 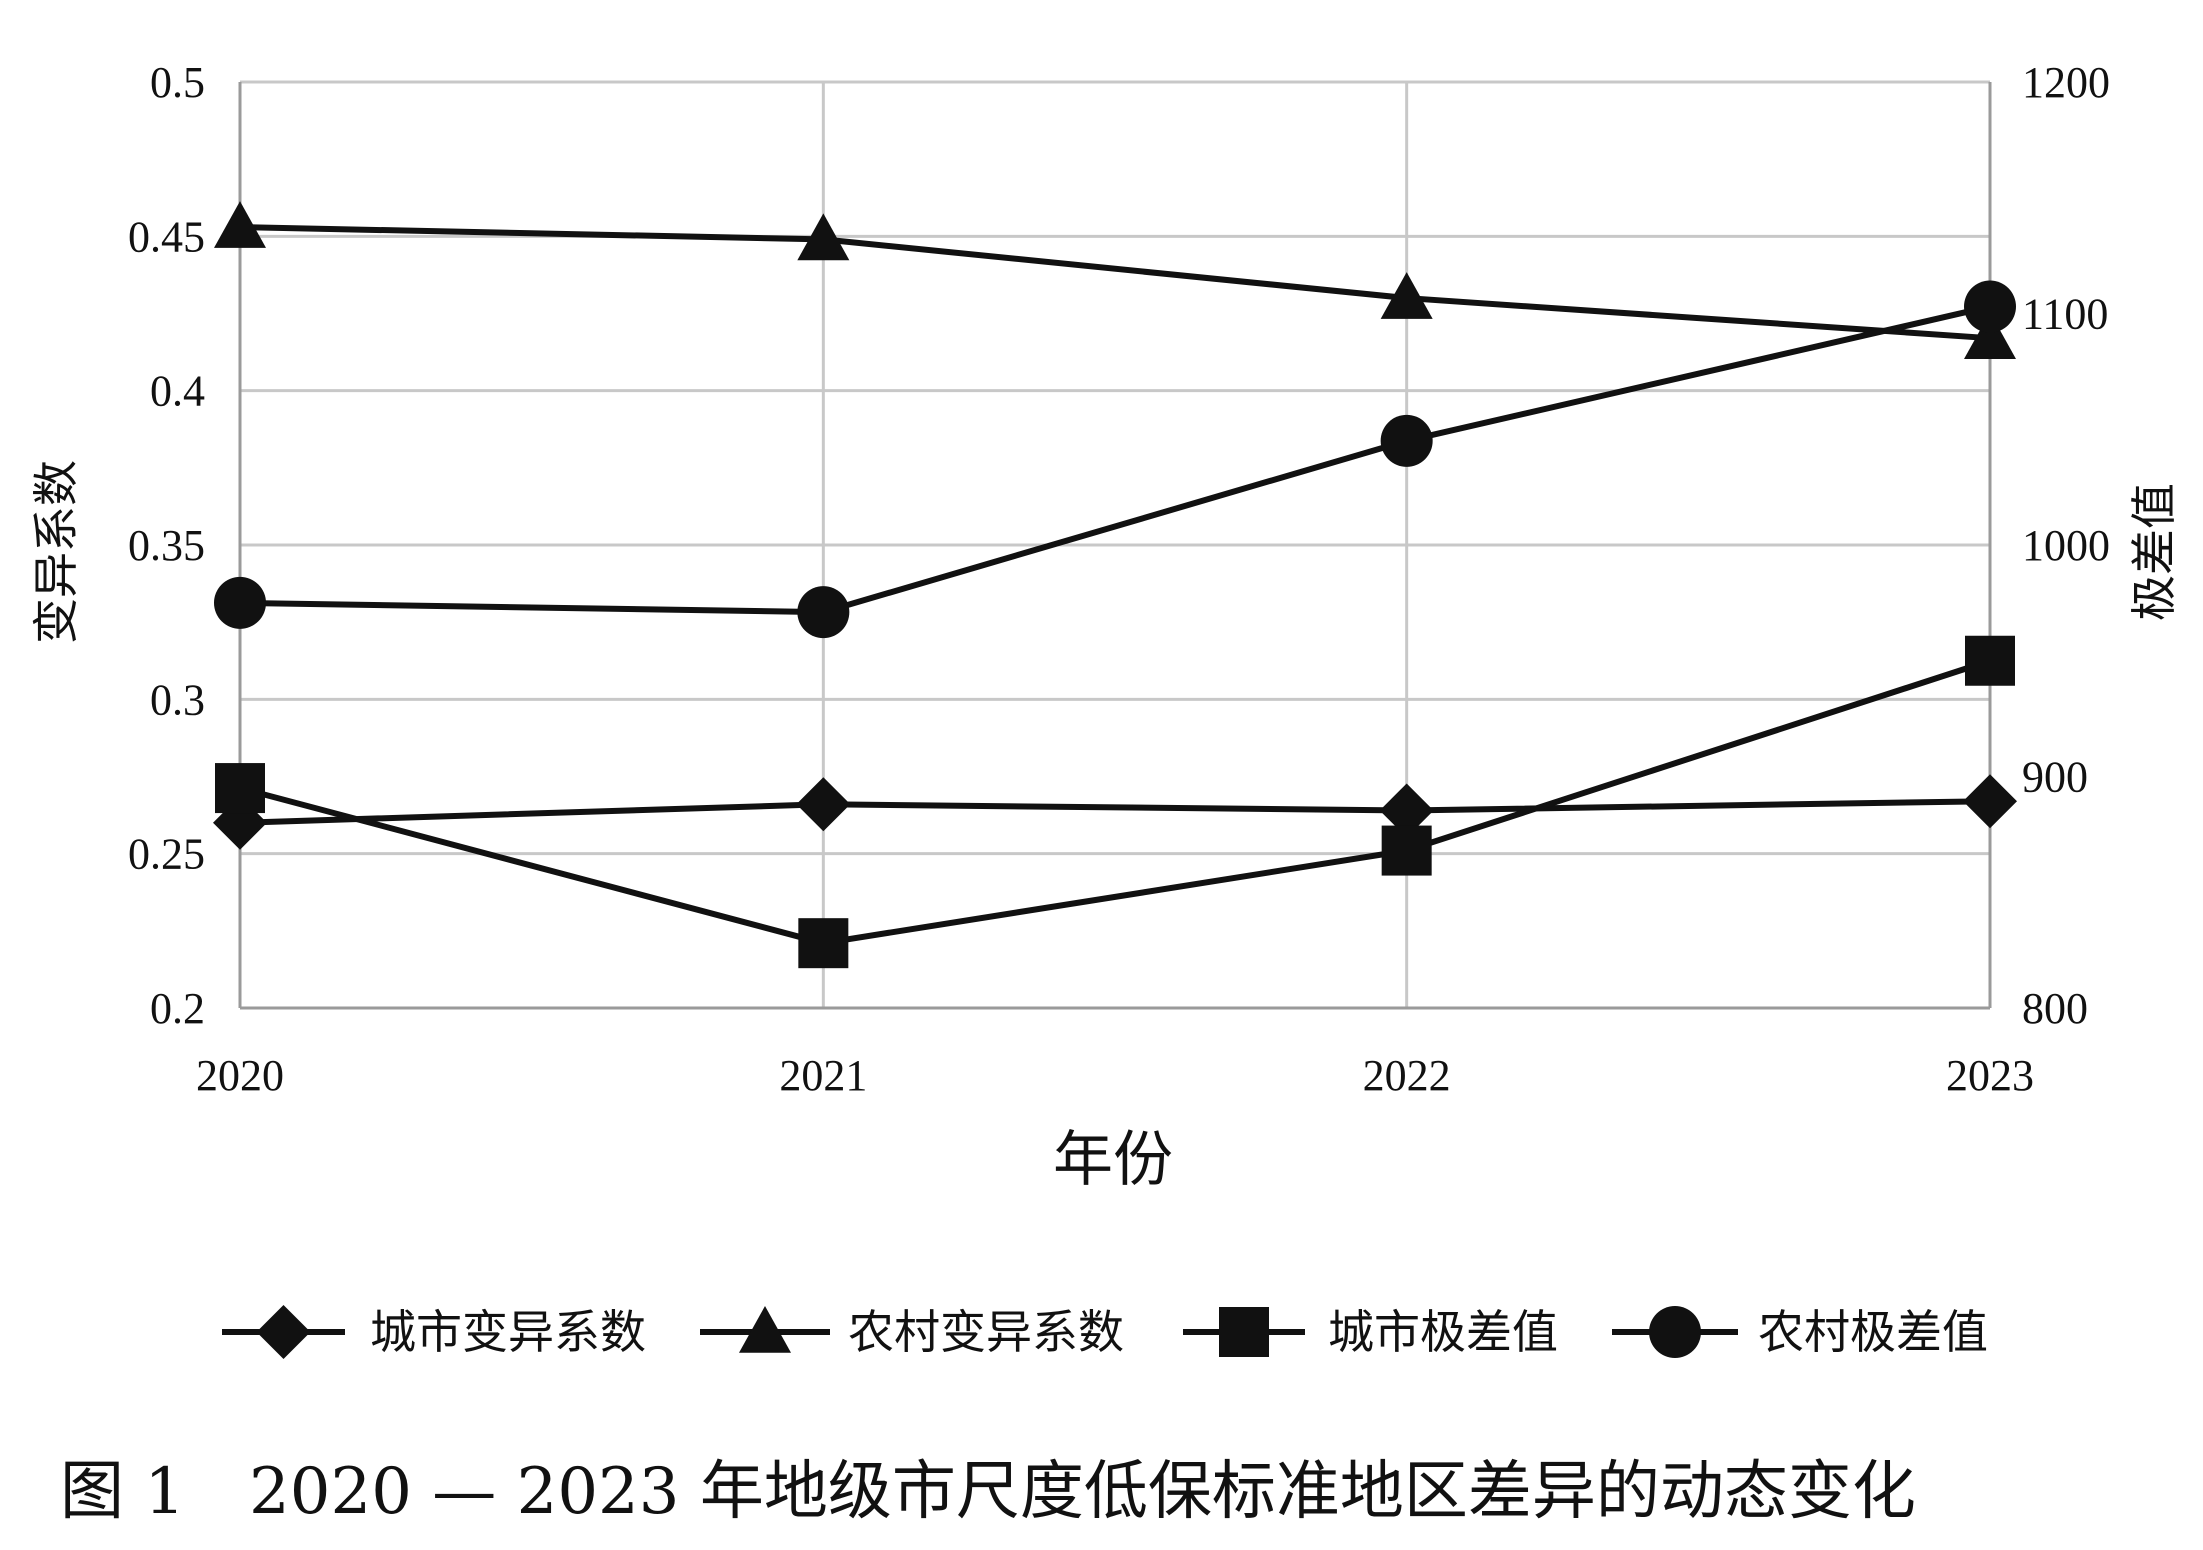 I want to click on left-y-tick-label: 0.2, so click(x=177, y=1008).